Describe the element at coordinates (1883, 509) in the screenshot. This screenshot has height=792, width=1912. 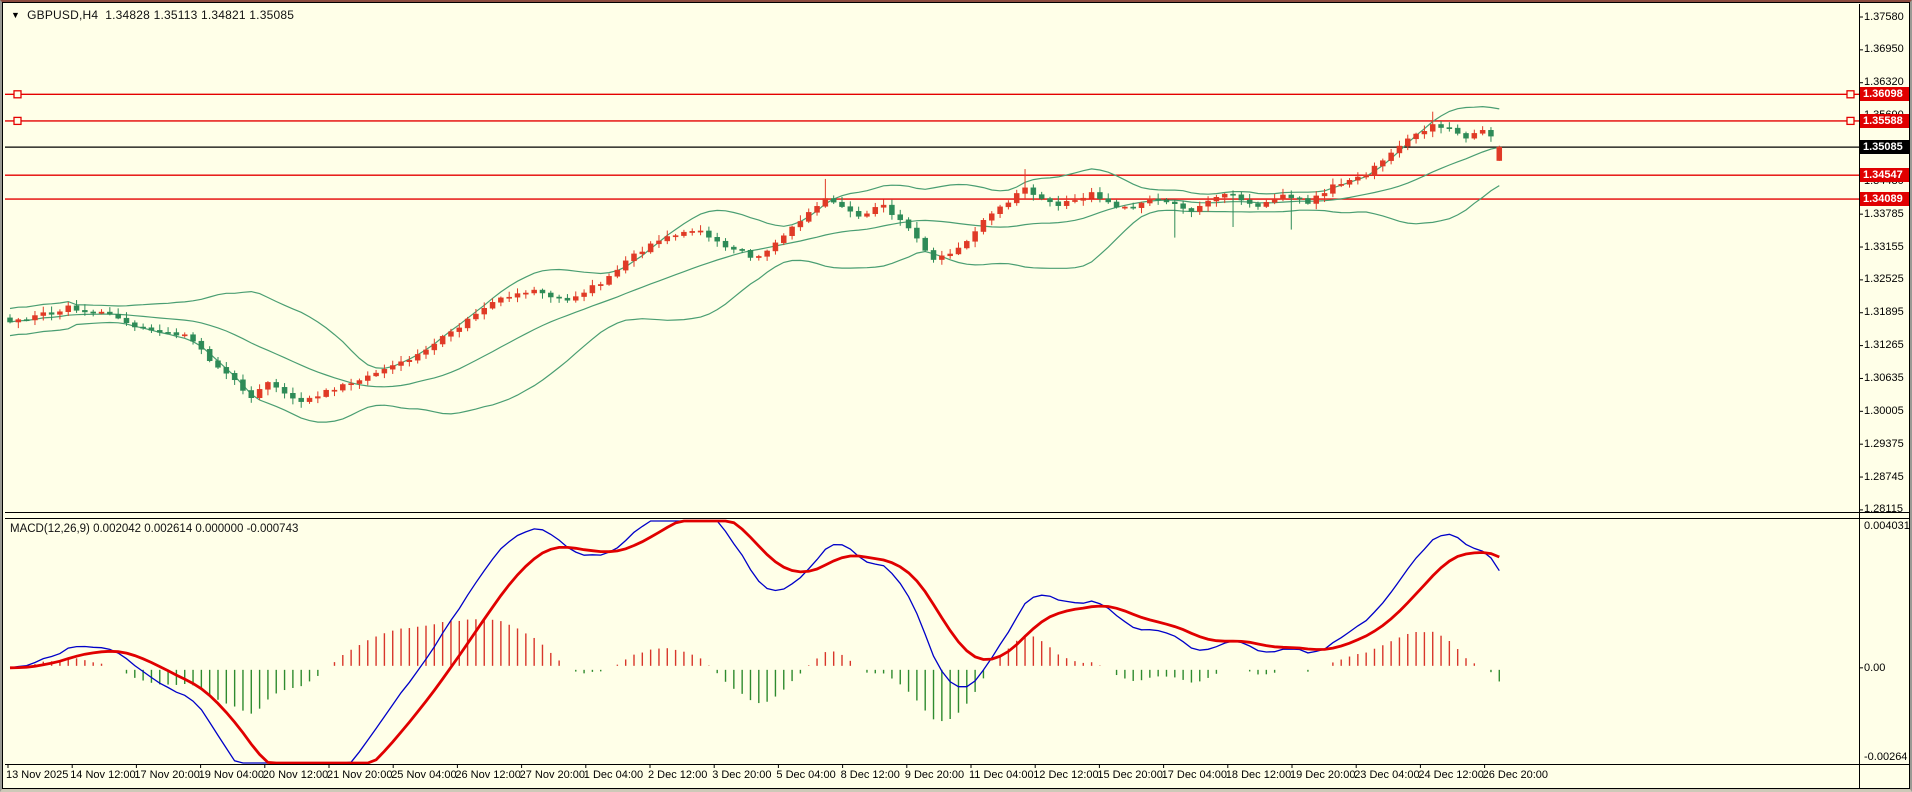
I see `price-tick-label: 1.28115` at that location.